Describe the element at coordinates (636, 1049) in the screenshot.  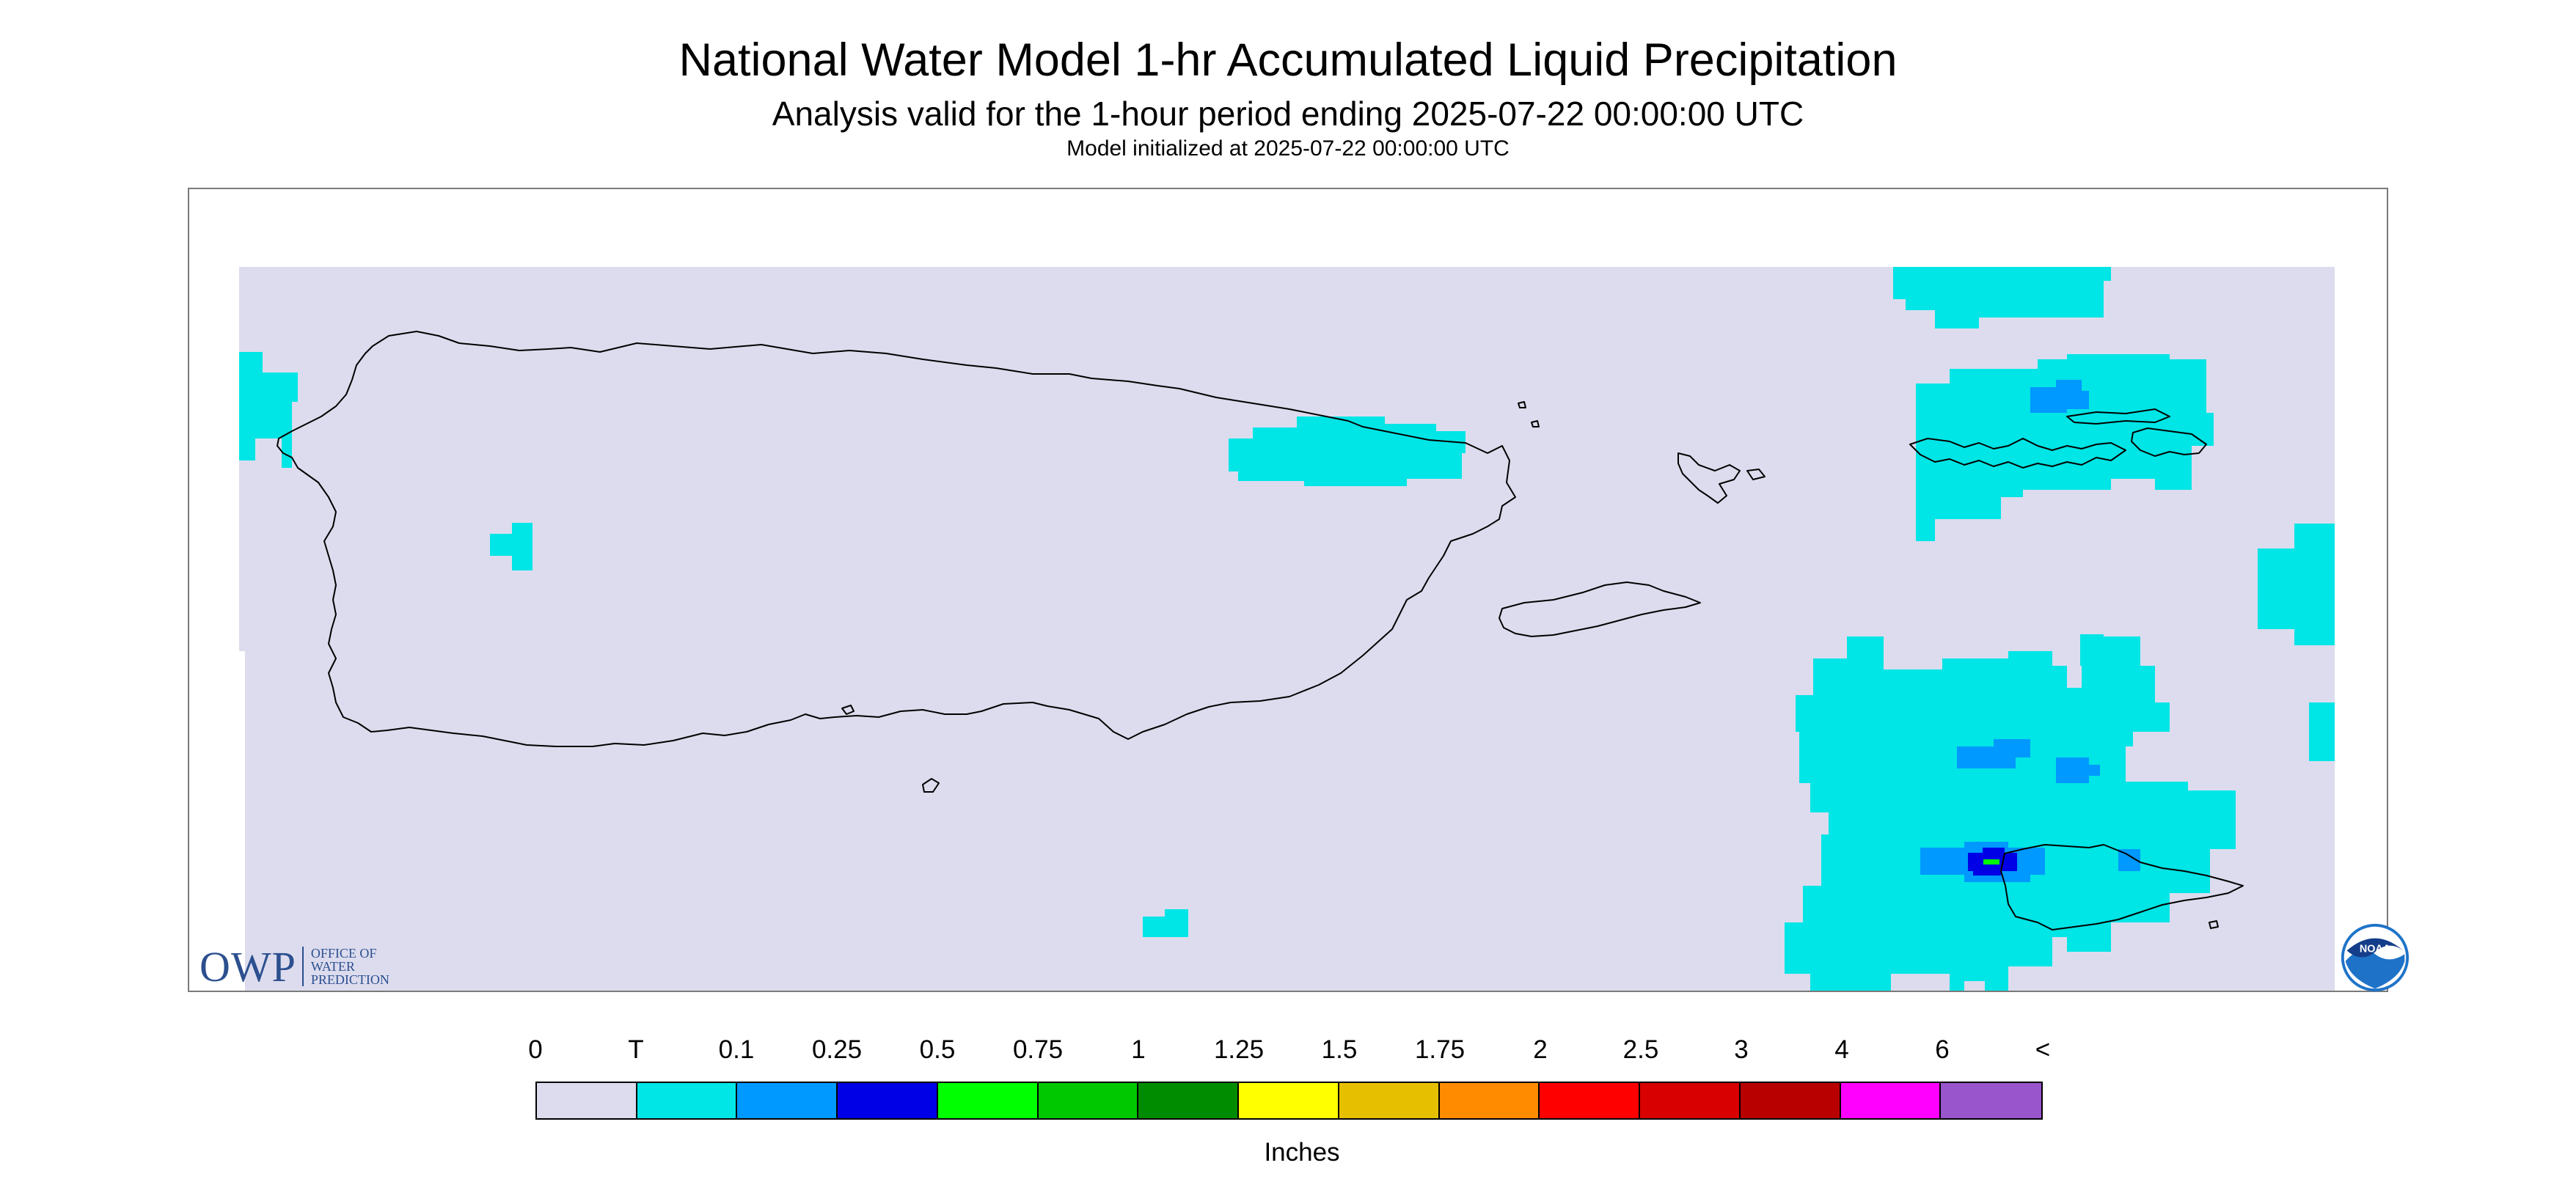
I see `legend-tick-label: T` at that location.